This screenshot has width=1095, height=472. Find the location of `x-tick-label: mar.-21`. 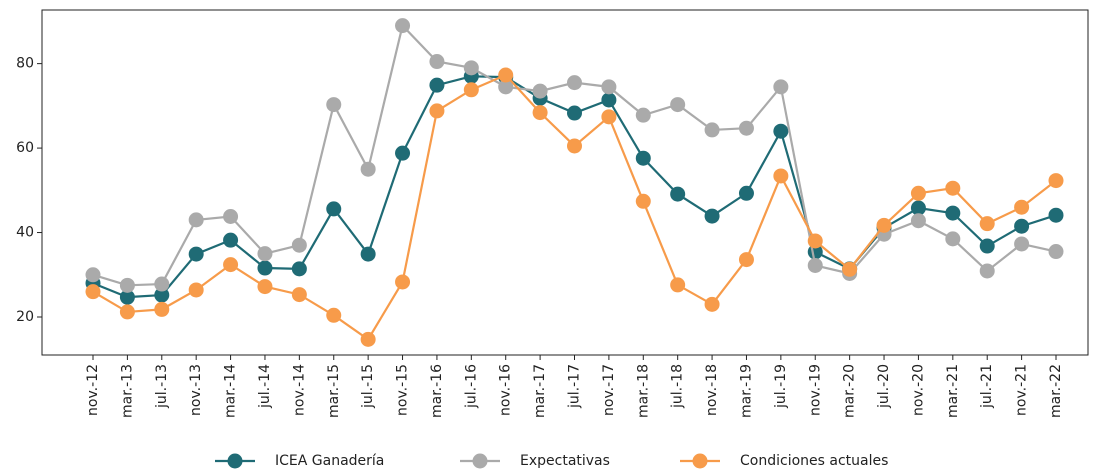

x-tick-label: mar.-21 is located at coordinates (953, 391).